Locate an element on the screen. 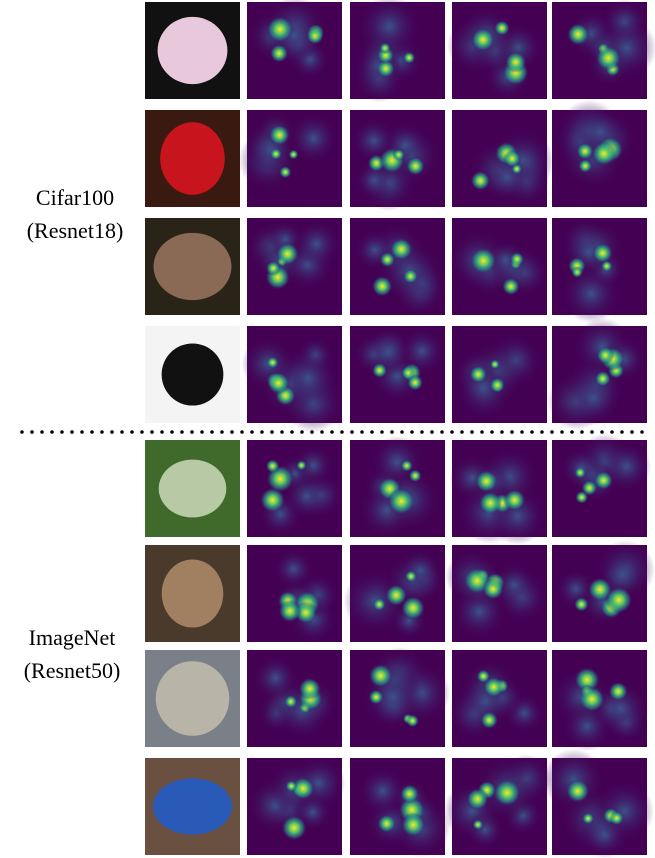 This screenshot has width=655, height=858. model-label: (Resnet50) is located at coordinates (72, 670).